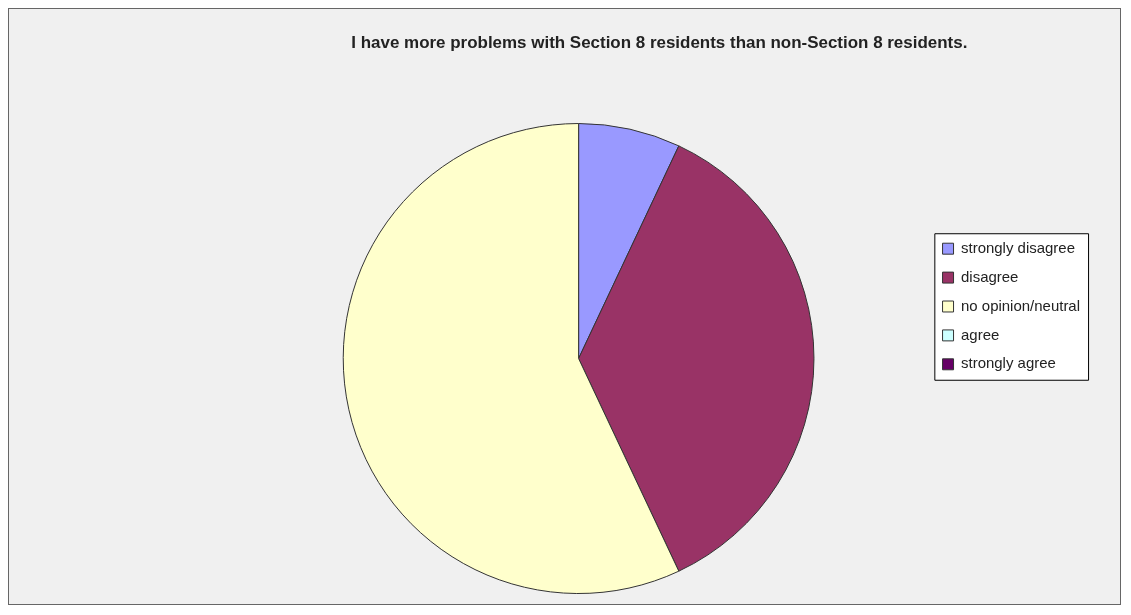  Describe the element at coordinates (990, 276) in the screenshot. I see `legend-label: disagree` at that location.